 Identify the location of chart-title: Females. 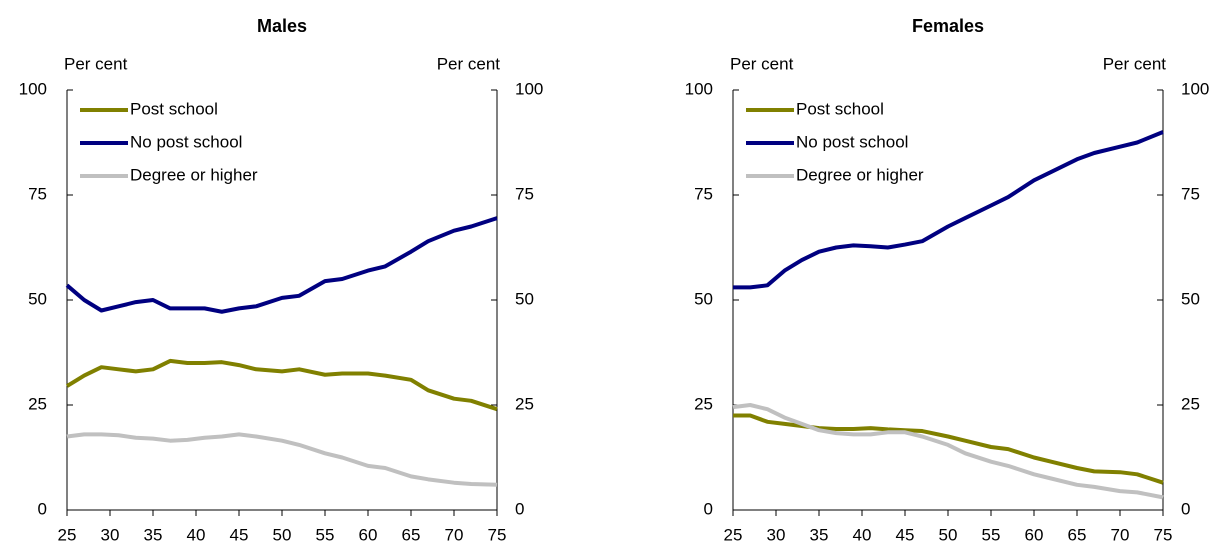
(948, 26).